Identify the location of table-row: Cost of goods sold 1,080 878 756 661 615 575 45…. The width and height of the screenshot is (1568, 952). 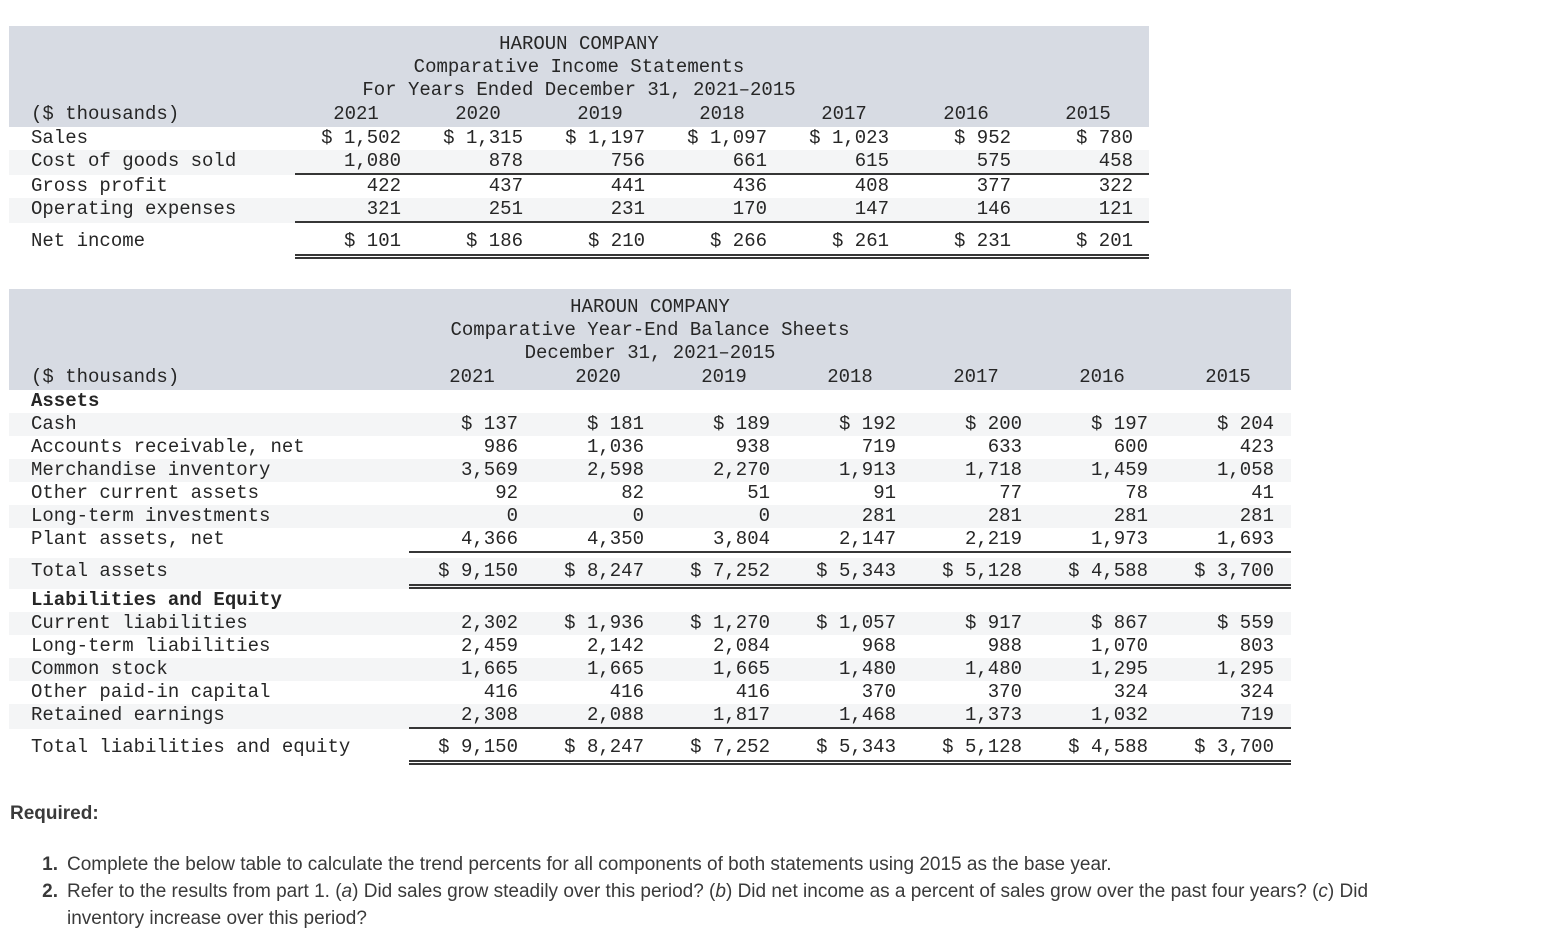
(579, 162).